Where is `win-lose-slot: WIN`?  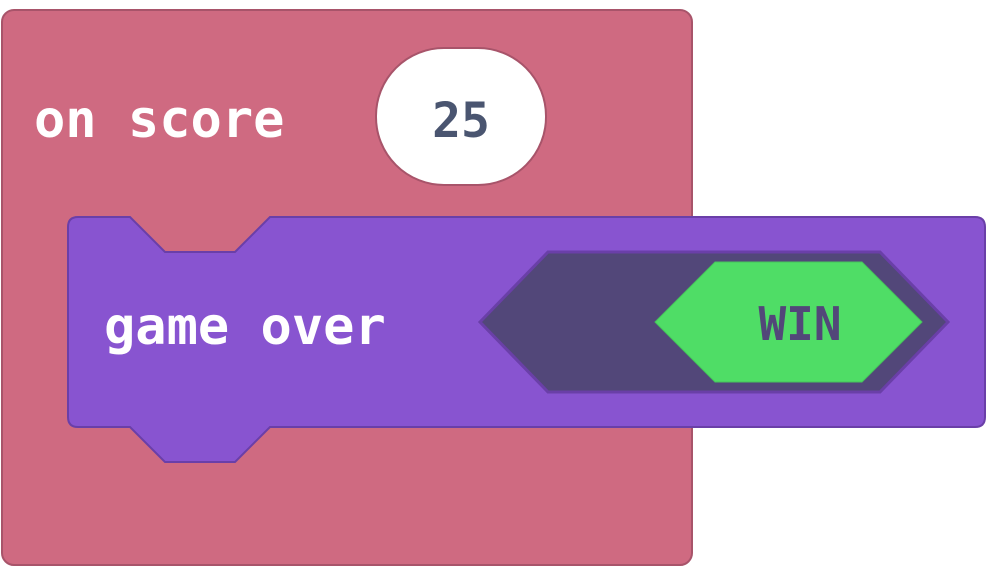 win-lose-slot: WIN is located at coordinates (714, 322).